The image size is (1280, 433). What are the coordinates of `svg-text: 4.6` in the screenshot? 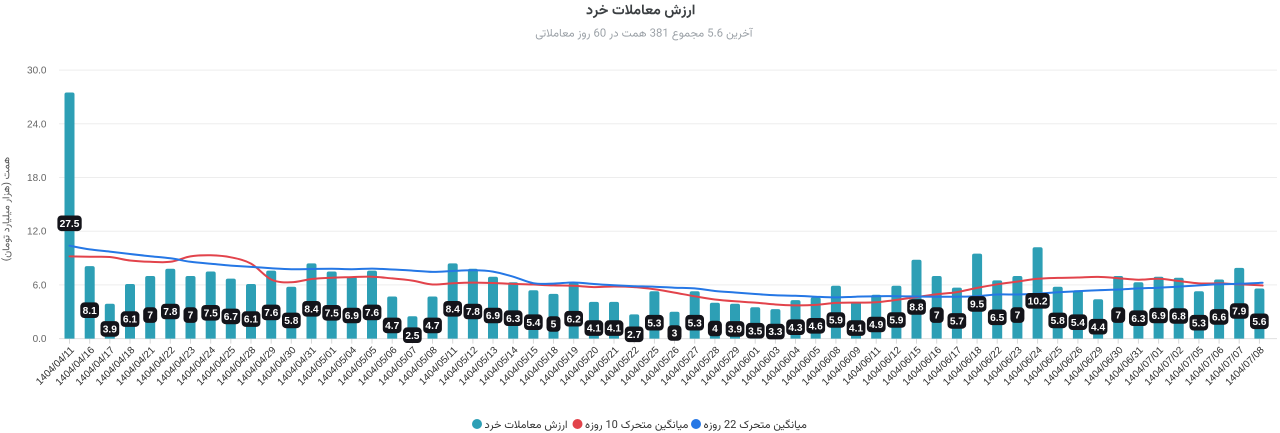 It's located at (816, 326).